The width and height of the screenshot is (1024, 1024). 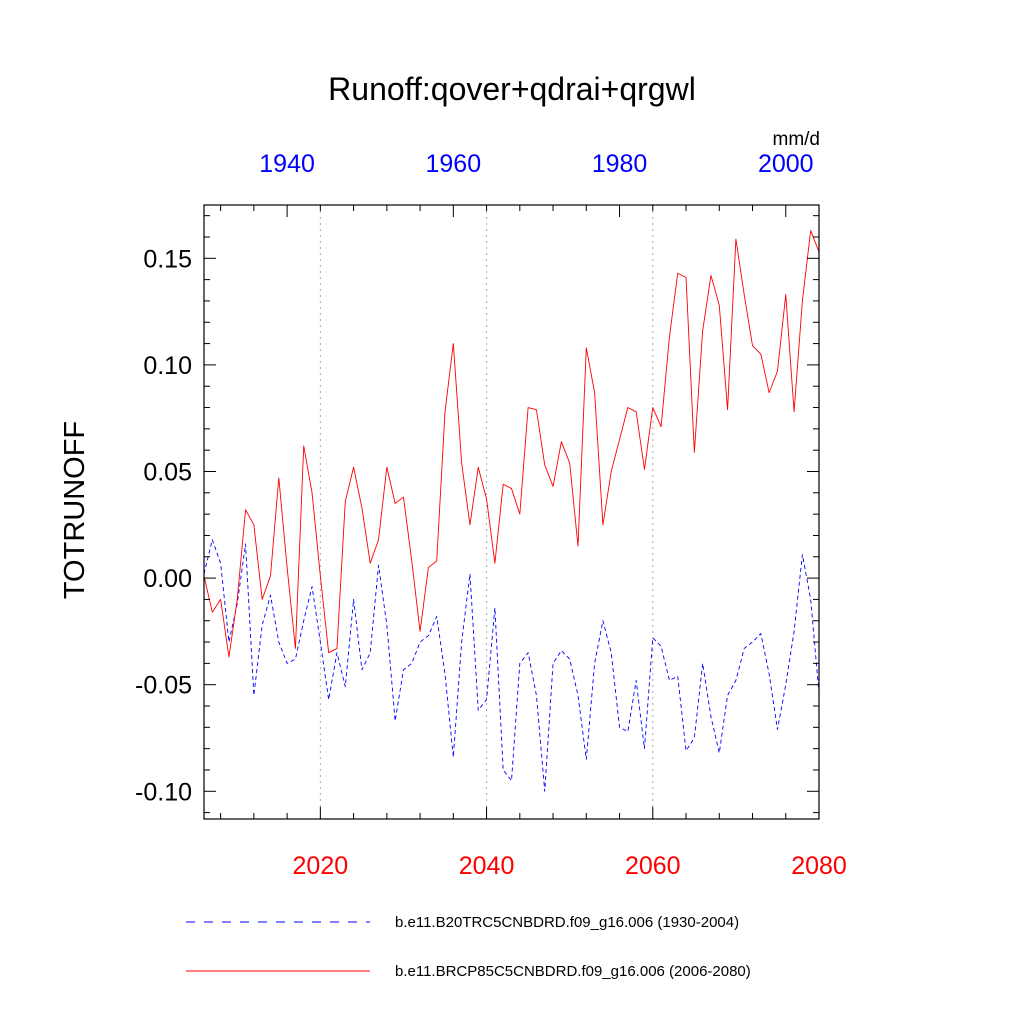 I want to click on y-tick-label: -0.05, so click(x=163, y=686).